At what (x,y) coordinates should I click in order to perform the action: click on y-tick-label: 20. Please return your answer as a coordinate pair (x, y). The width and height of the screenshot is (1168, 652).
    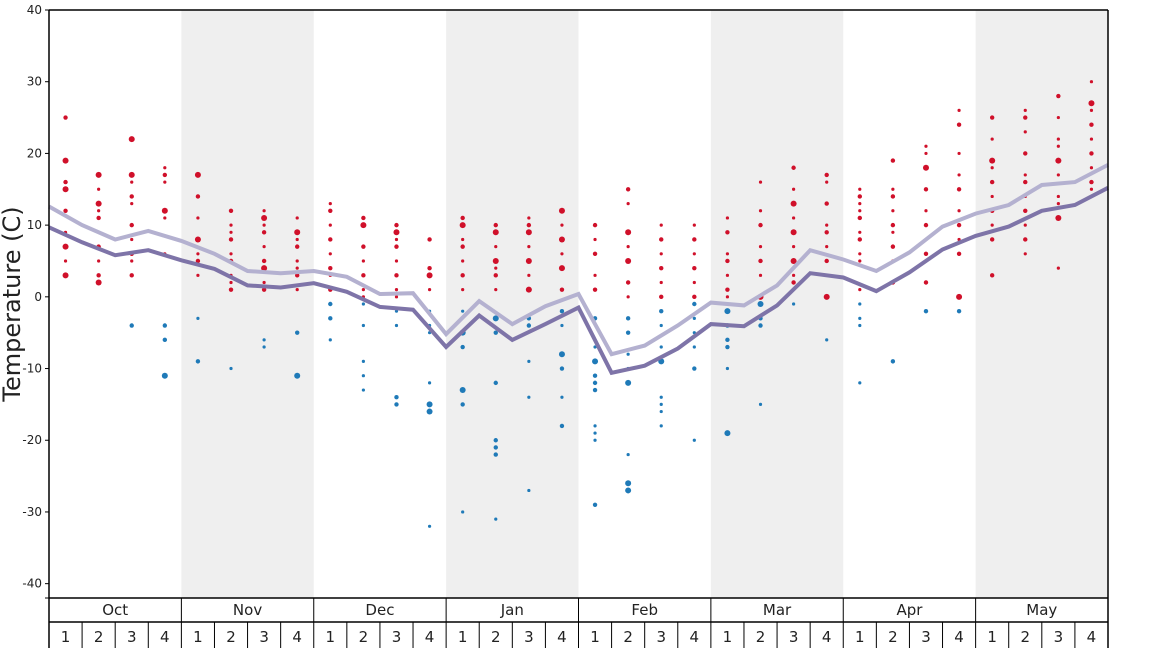
    Looking at the image, I should click on (34, 153).